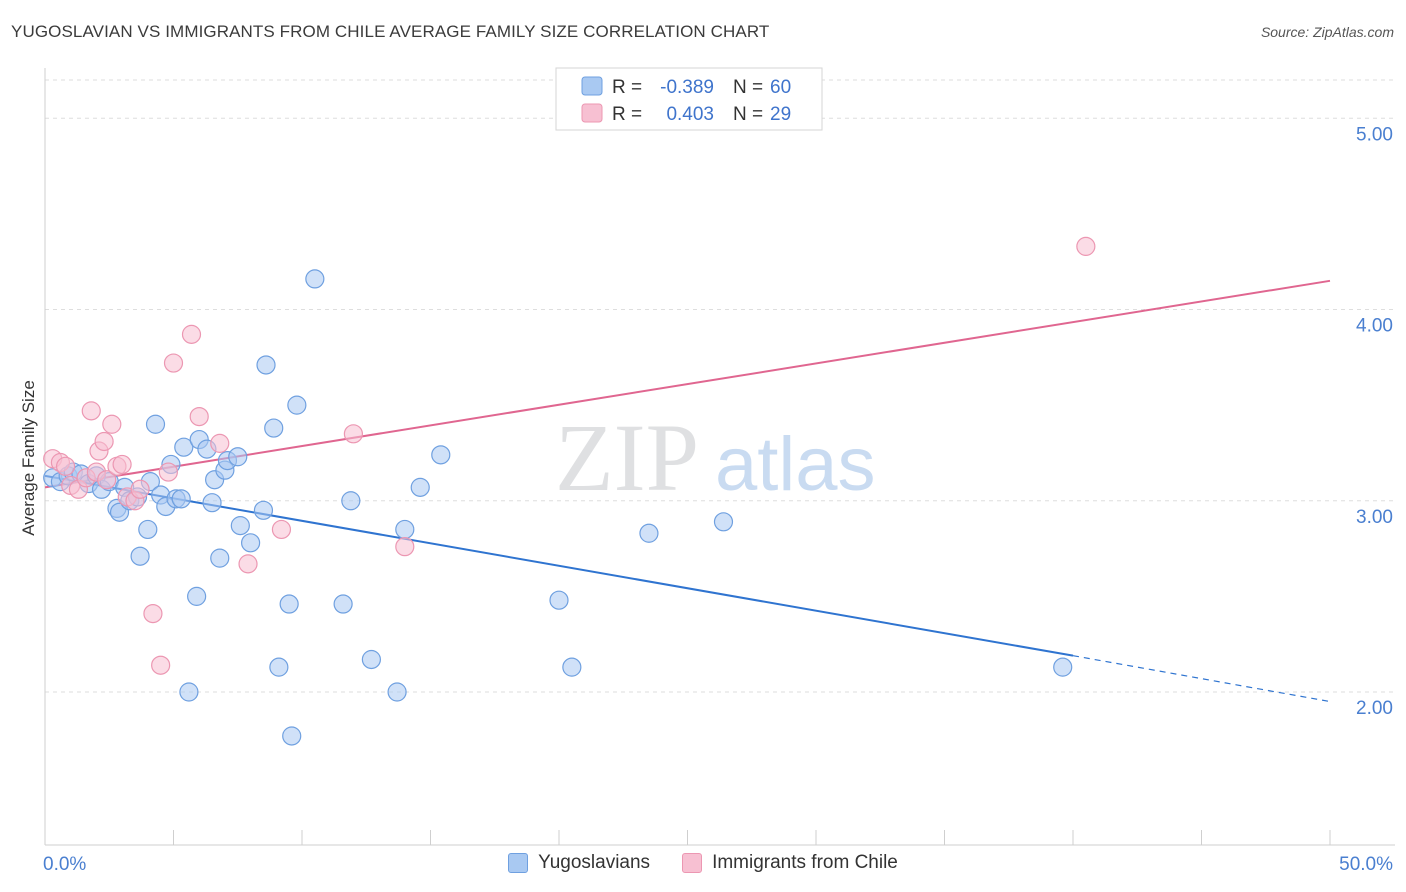 The width and height of the screenshot is (1406, 892). What do you see at coordinates (594, 862) in the screenshot?
I see `bottom-legend-label-yugoslavians: Yugoslavians` at bounding box center [594, 862].